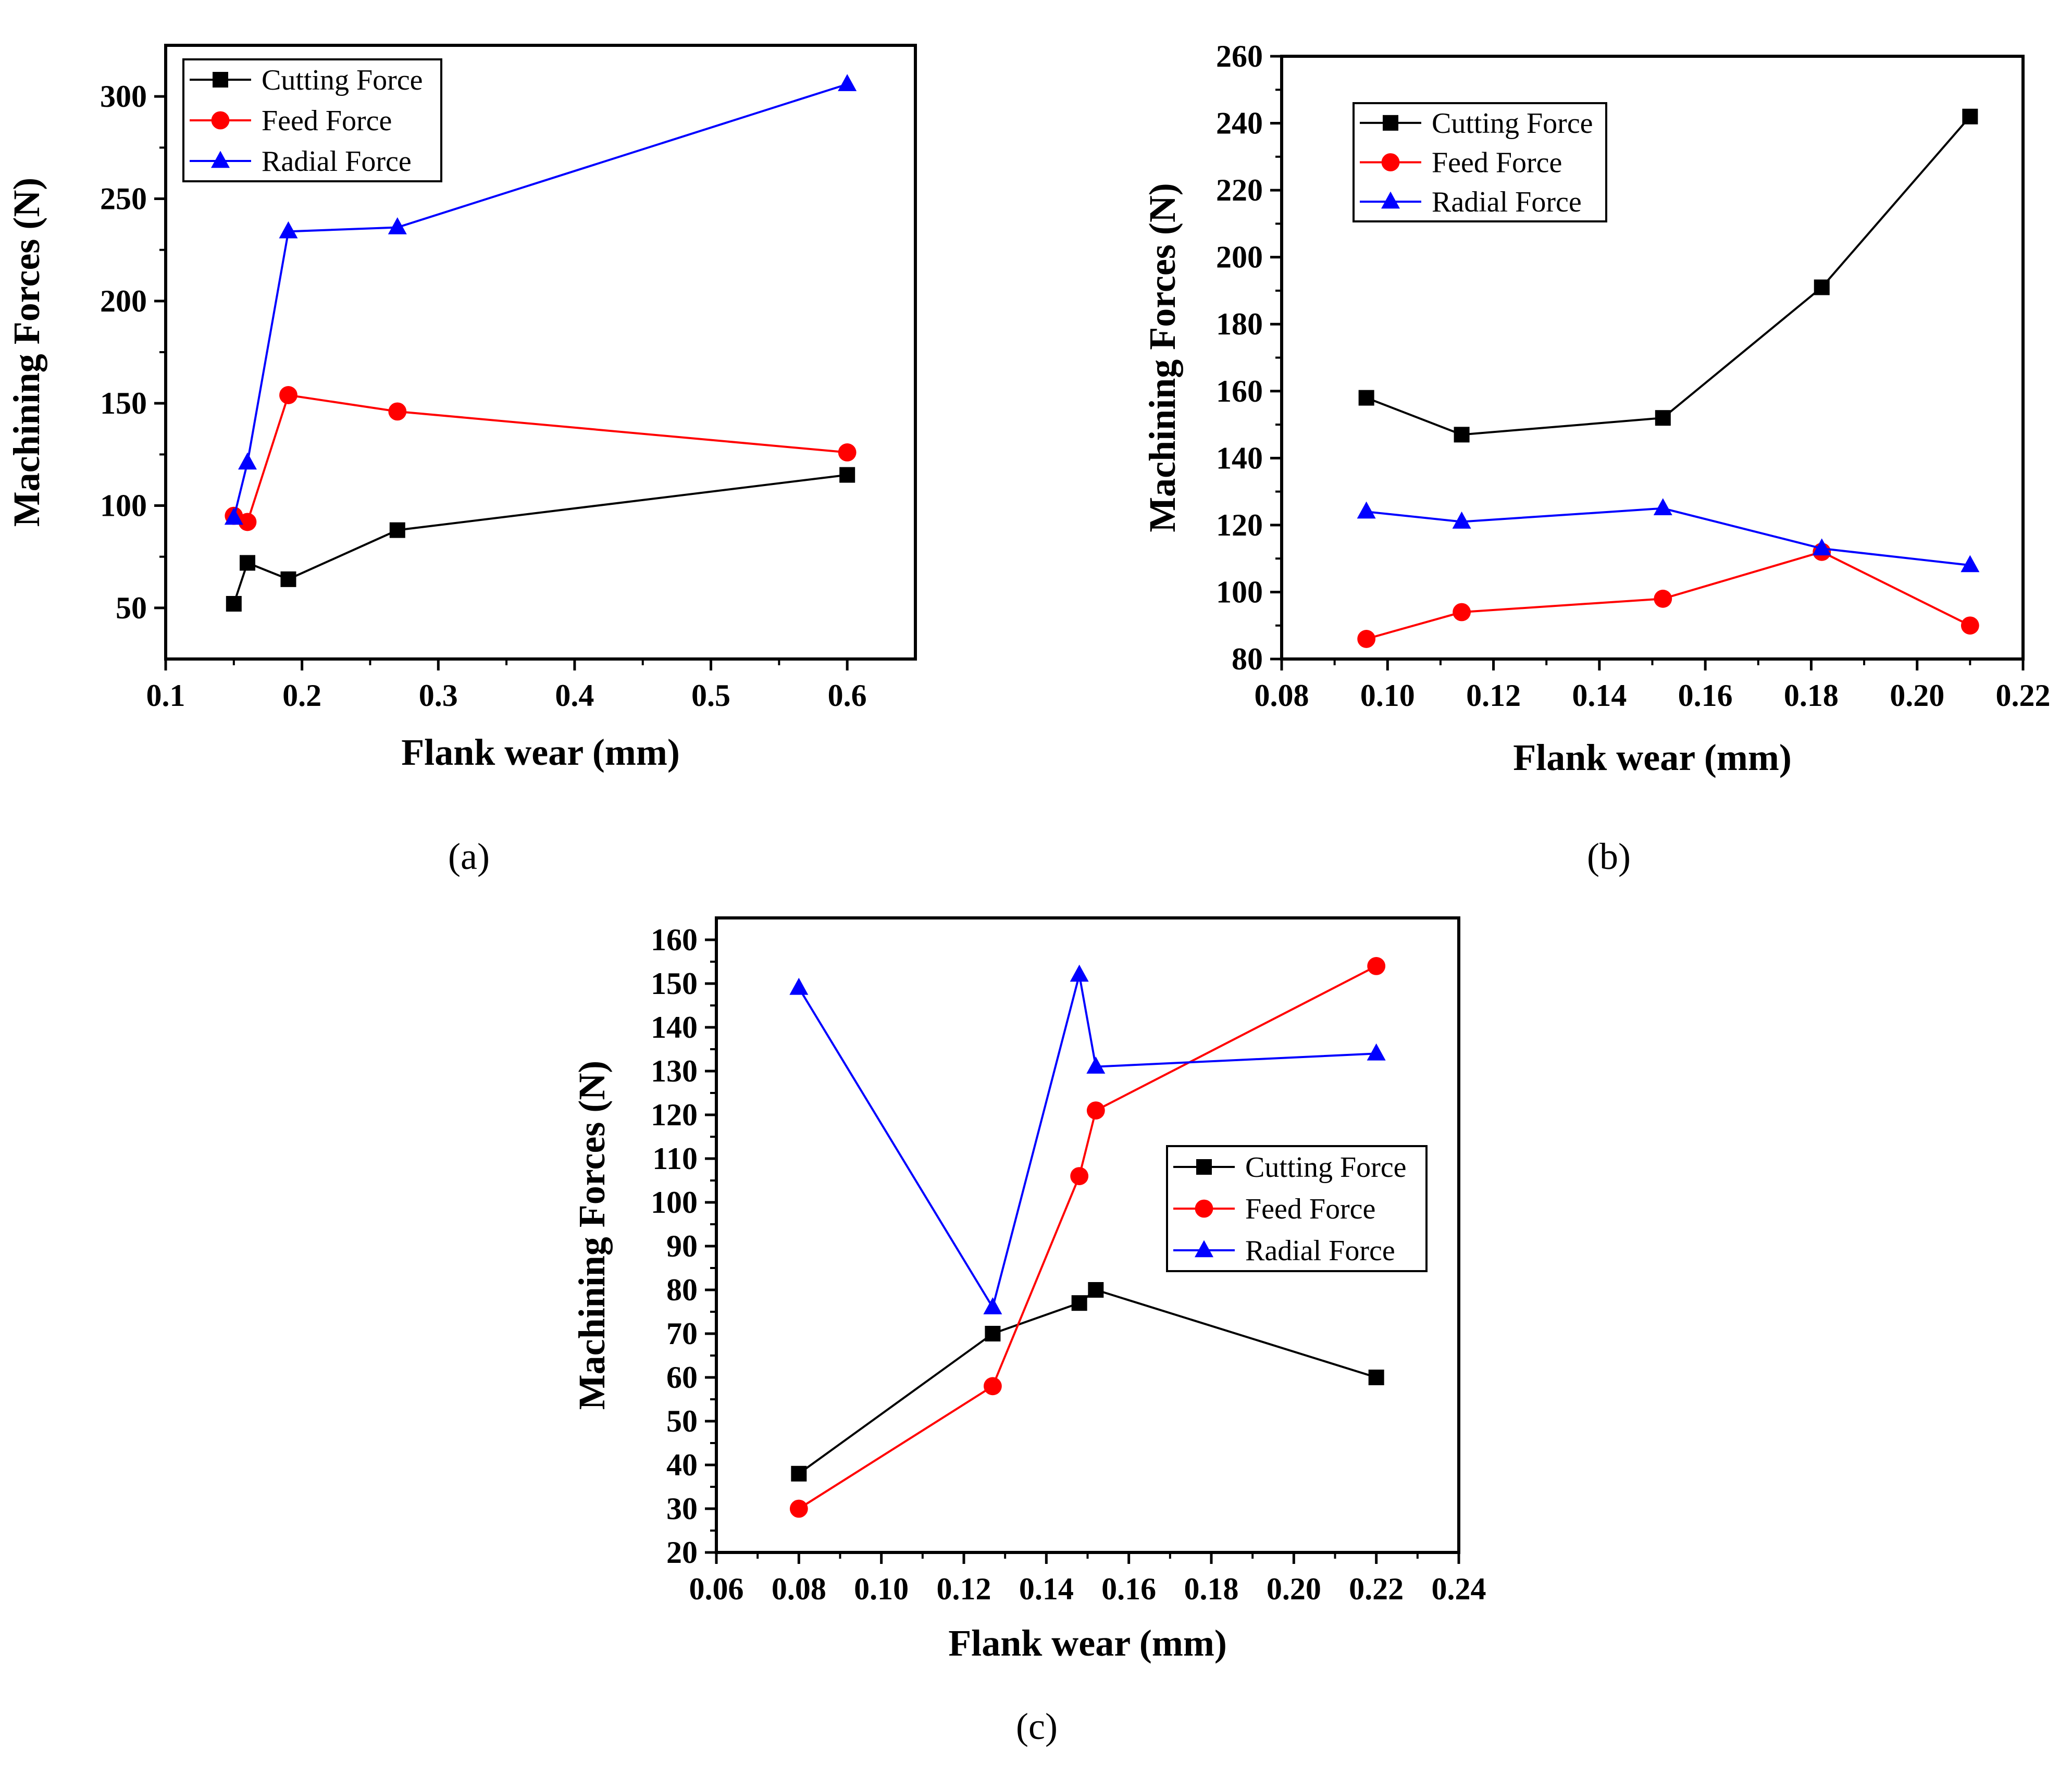  What do you see at coordinates (682, 1508) in the screenshot?
I see `y-tick-label: 30` at bounding box center [682, 1508].